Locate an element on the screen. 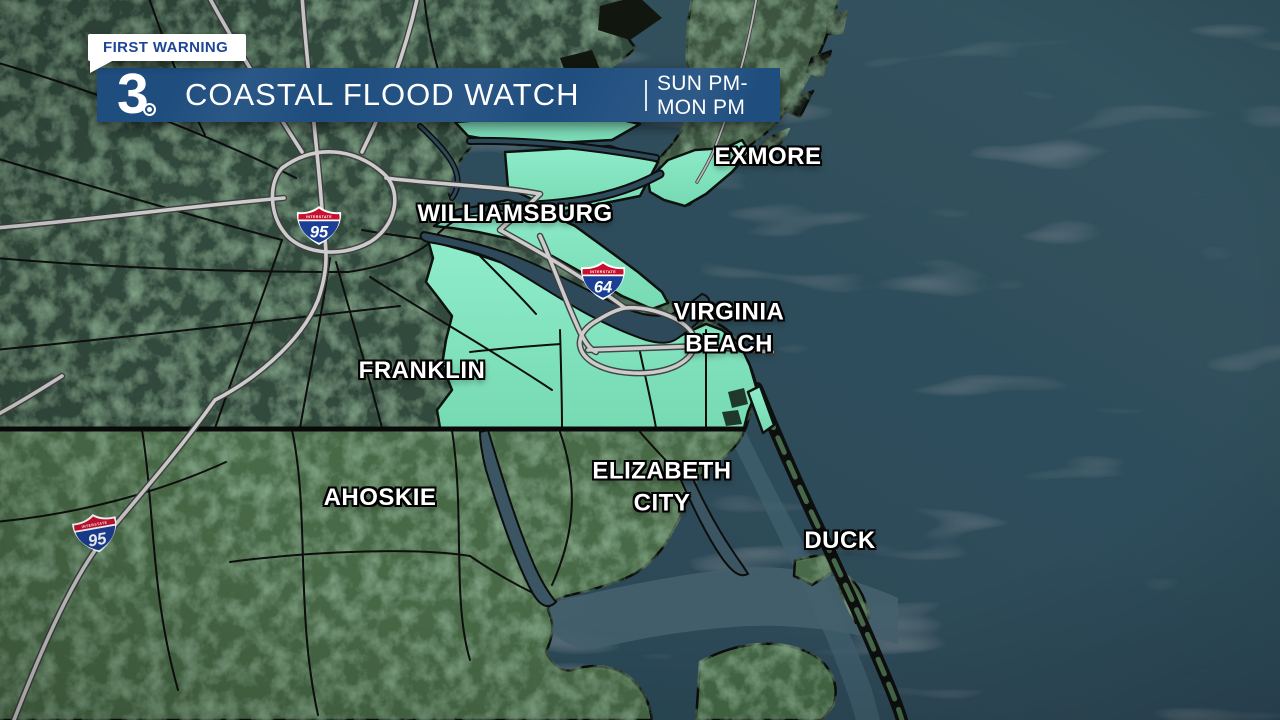 The width and height of the screenshot is (1280, 720). interstate-shield-i95-south: INTERSTATE 95 is located at coordinates (94, 533).